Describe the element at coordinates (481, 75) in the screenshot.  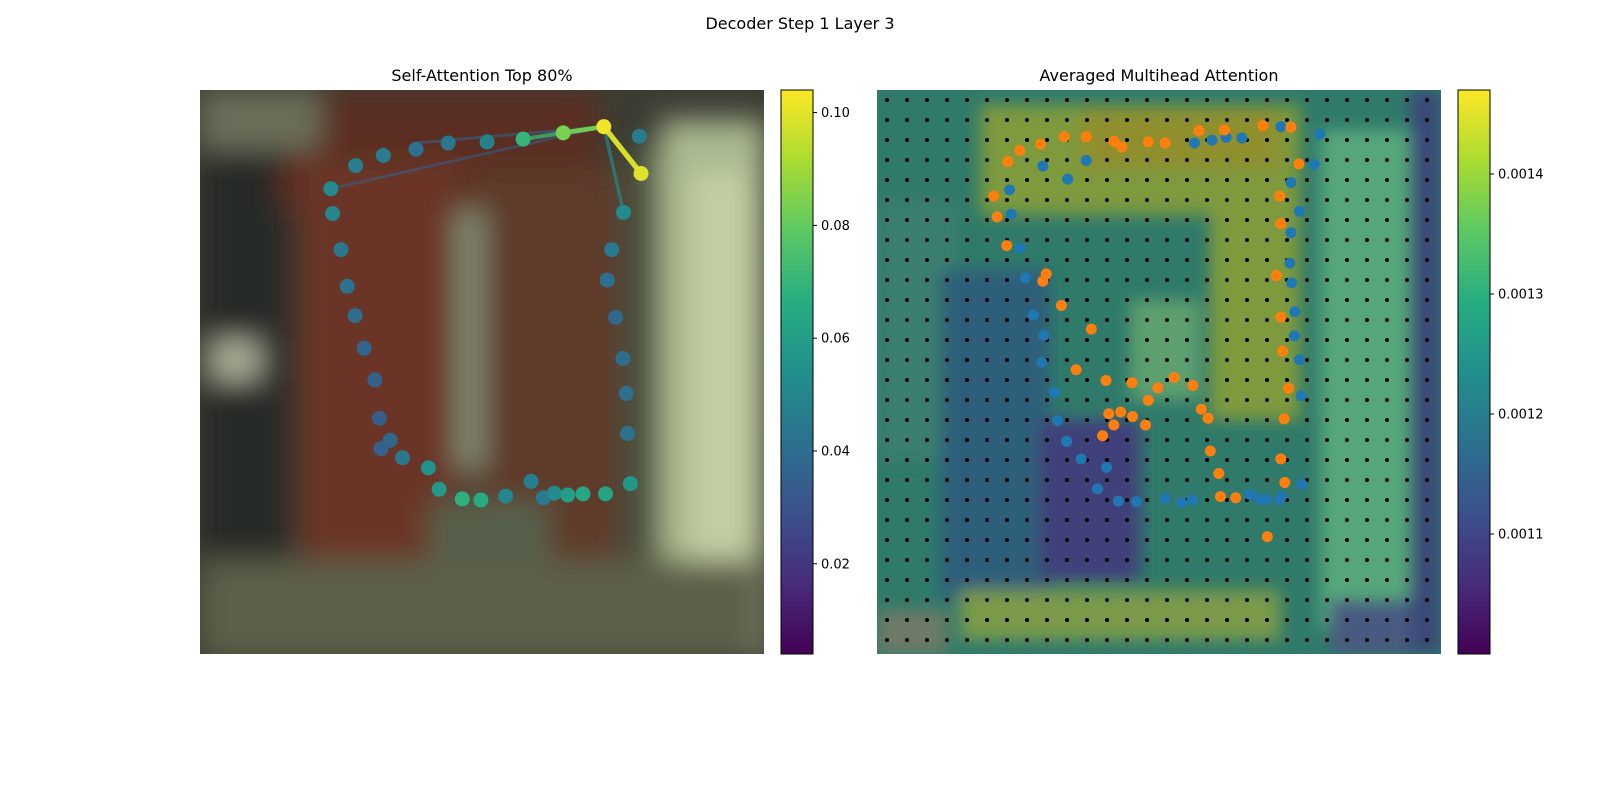
I see `self-attention-title: Self-Attention Top 80%` at that location.